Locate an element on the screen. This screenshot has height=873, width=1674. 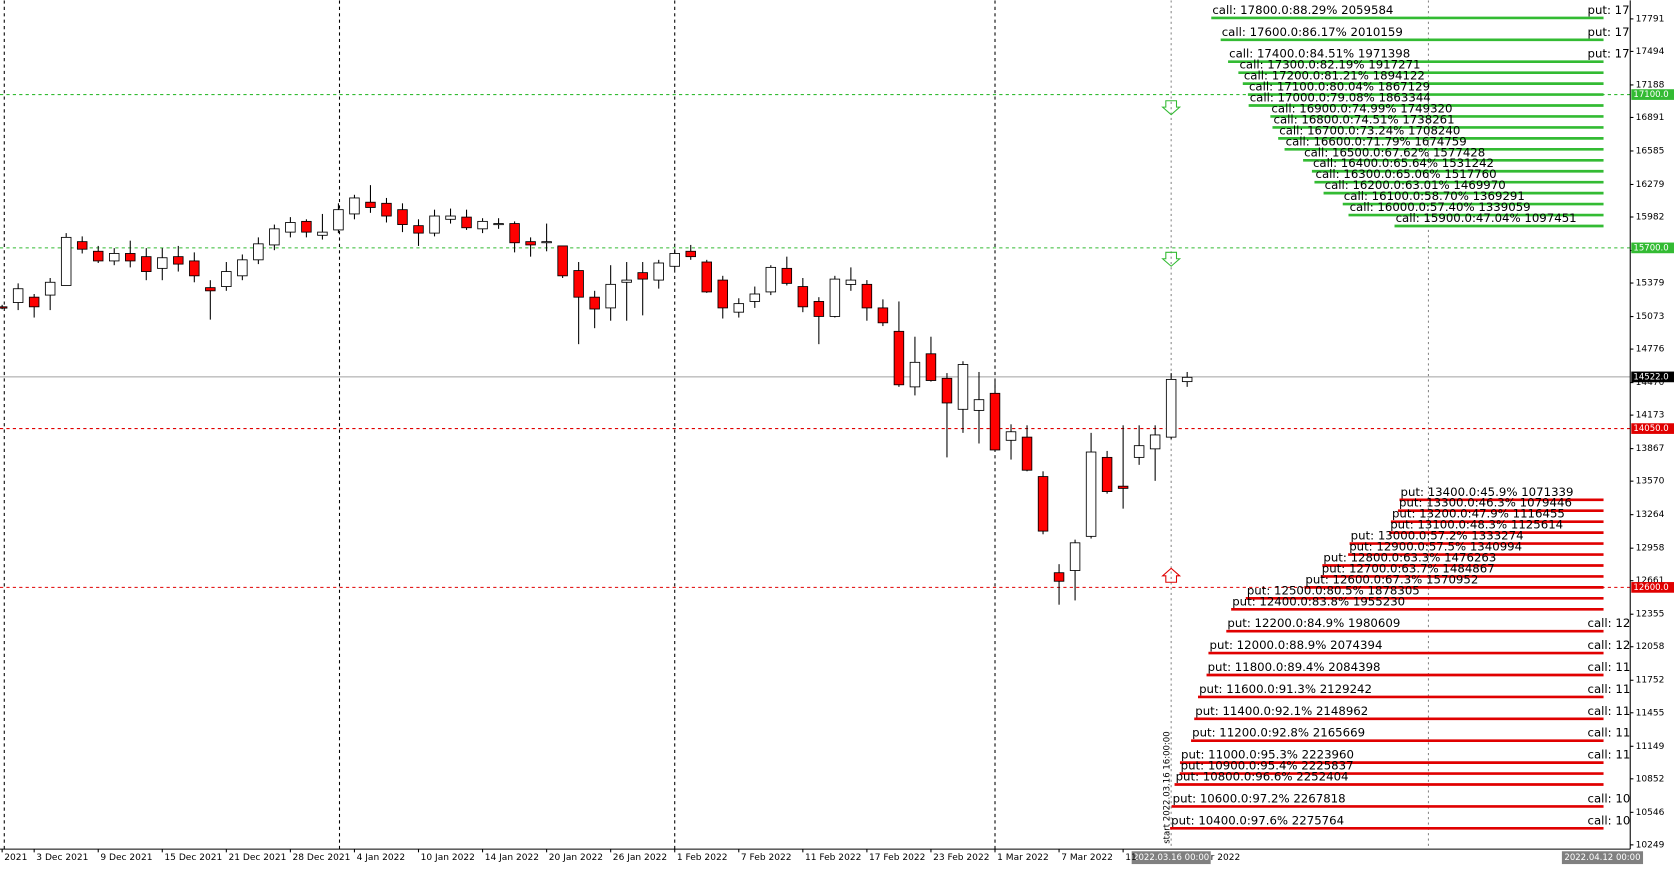
option-label: call: 15900.0:47.04% 1097451 is located at coordinates (1486, 218).